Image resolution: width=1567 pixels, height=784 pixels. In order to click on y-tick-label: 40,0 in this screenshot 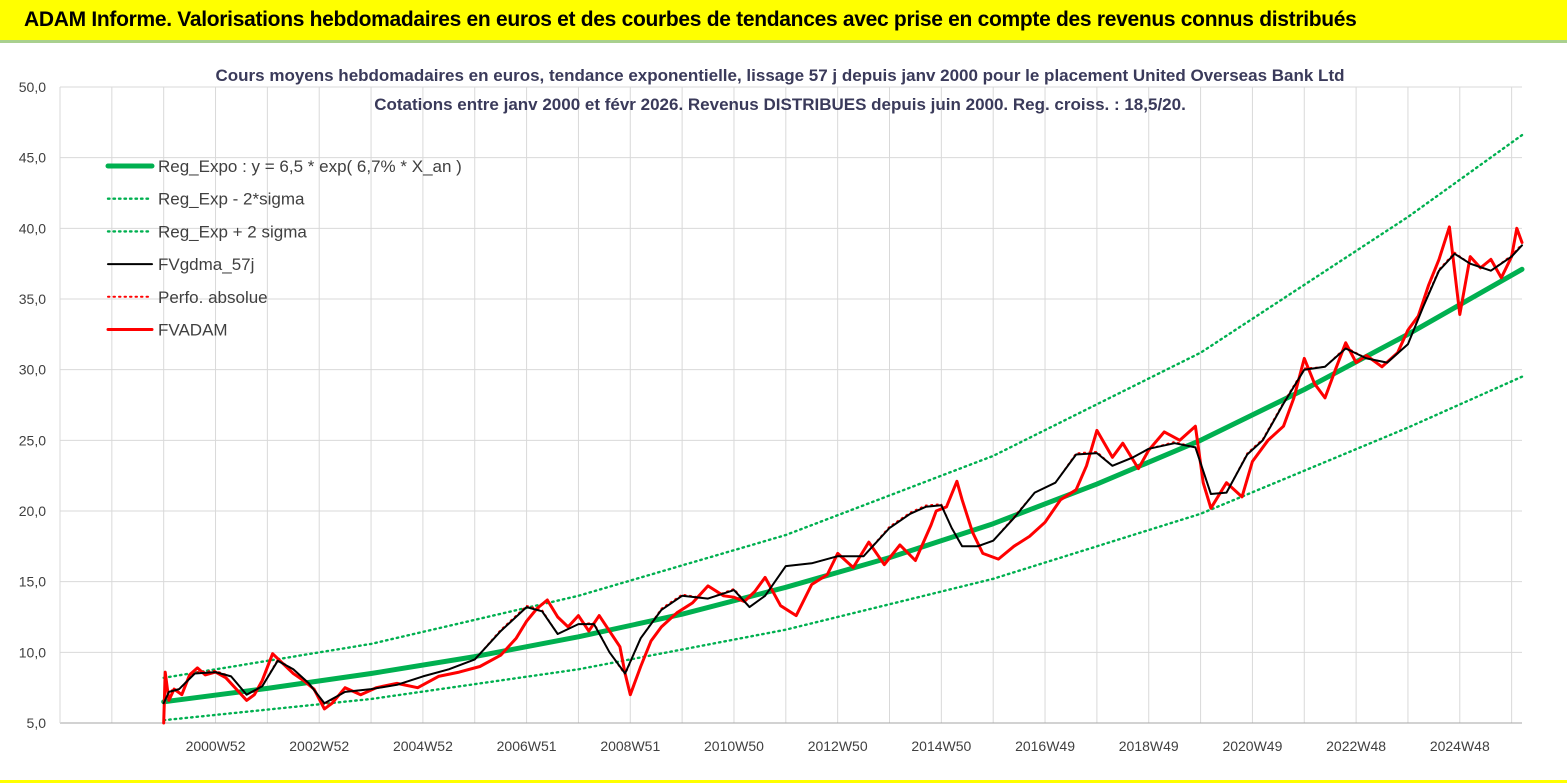, I will do `click(32, 228)`.